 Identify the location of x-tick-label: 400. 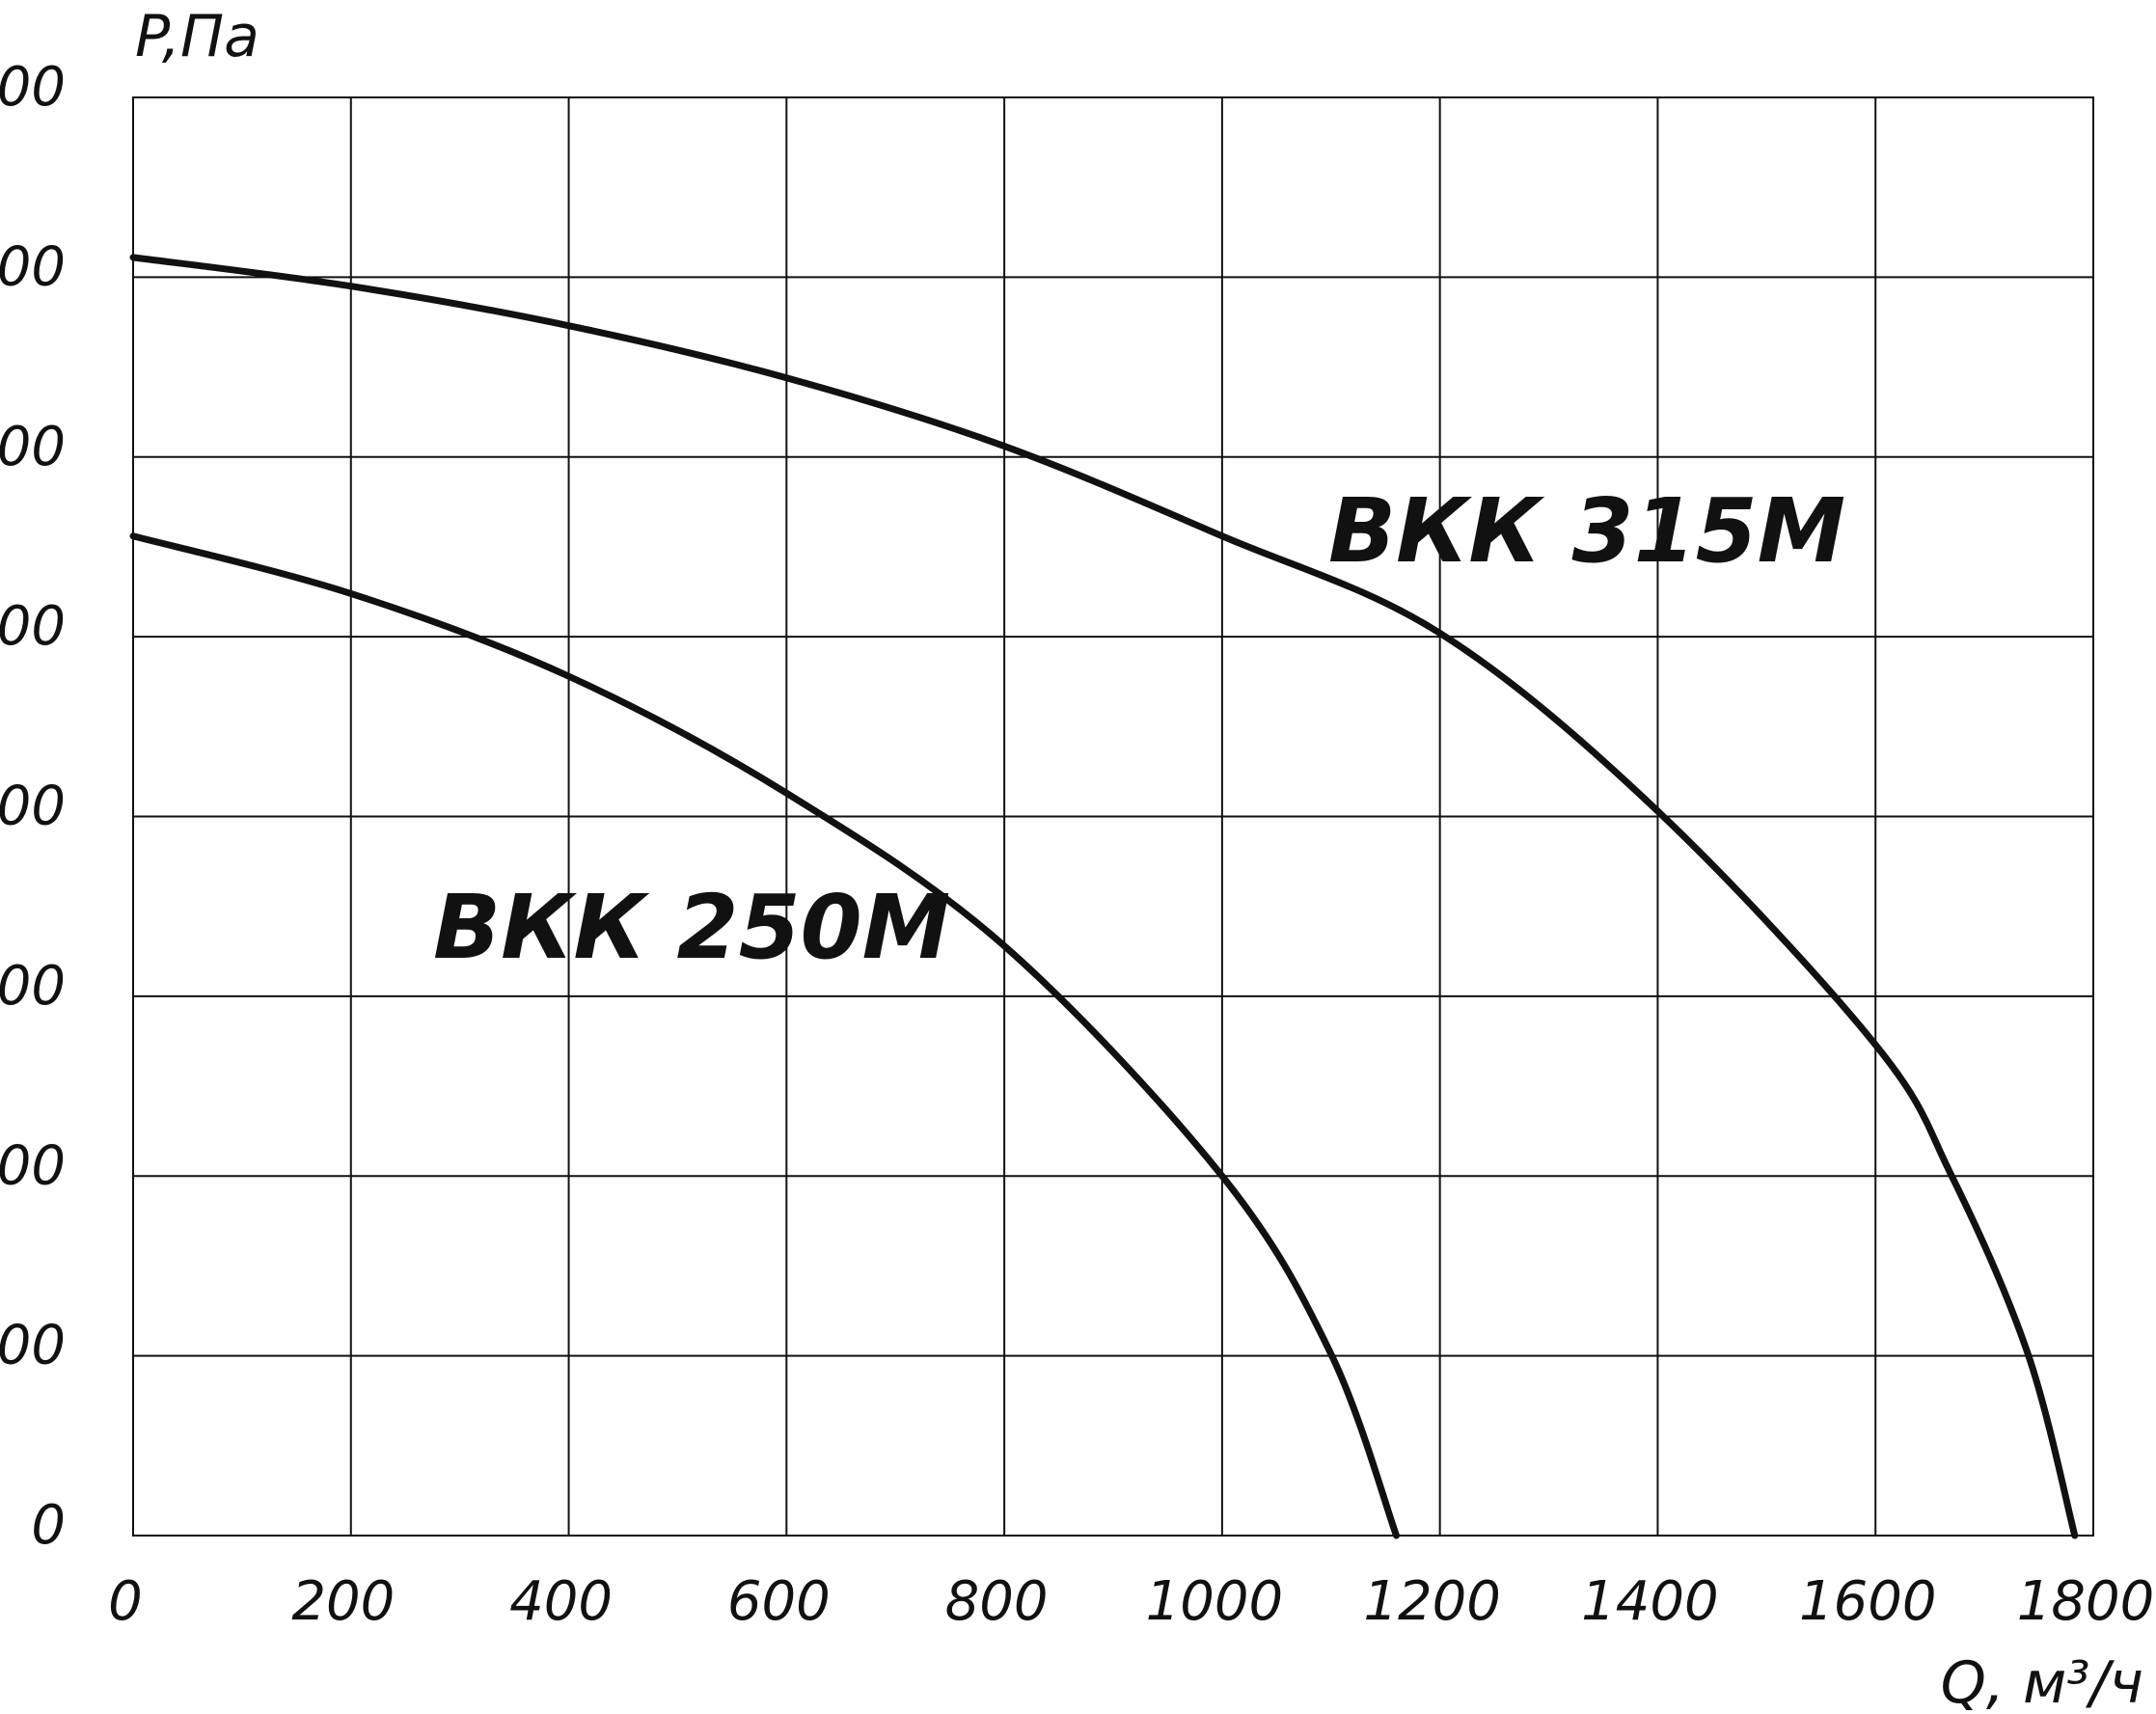
(561, 1601).